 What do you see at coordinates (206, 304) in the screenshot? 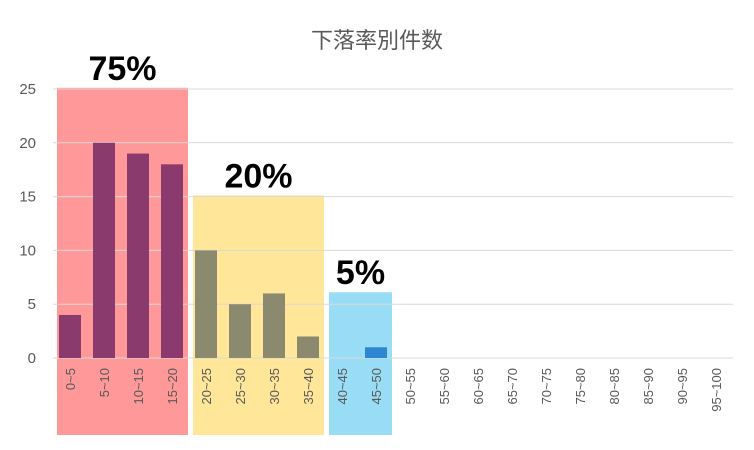
I see `bar-20~25` at bounding box center [206, 304].